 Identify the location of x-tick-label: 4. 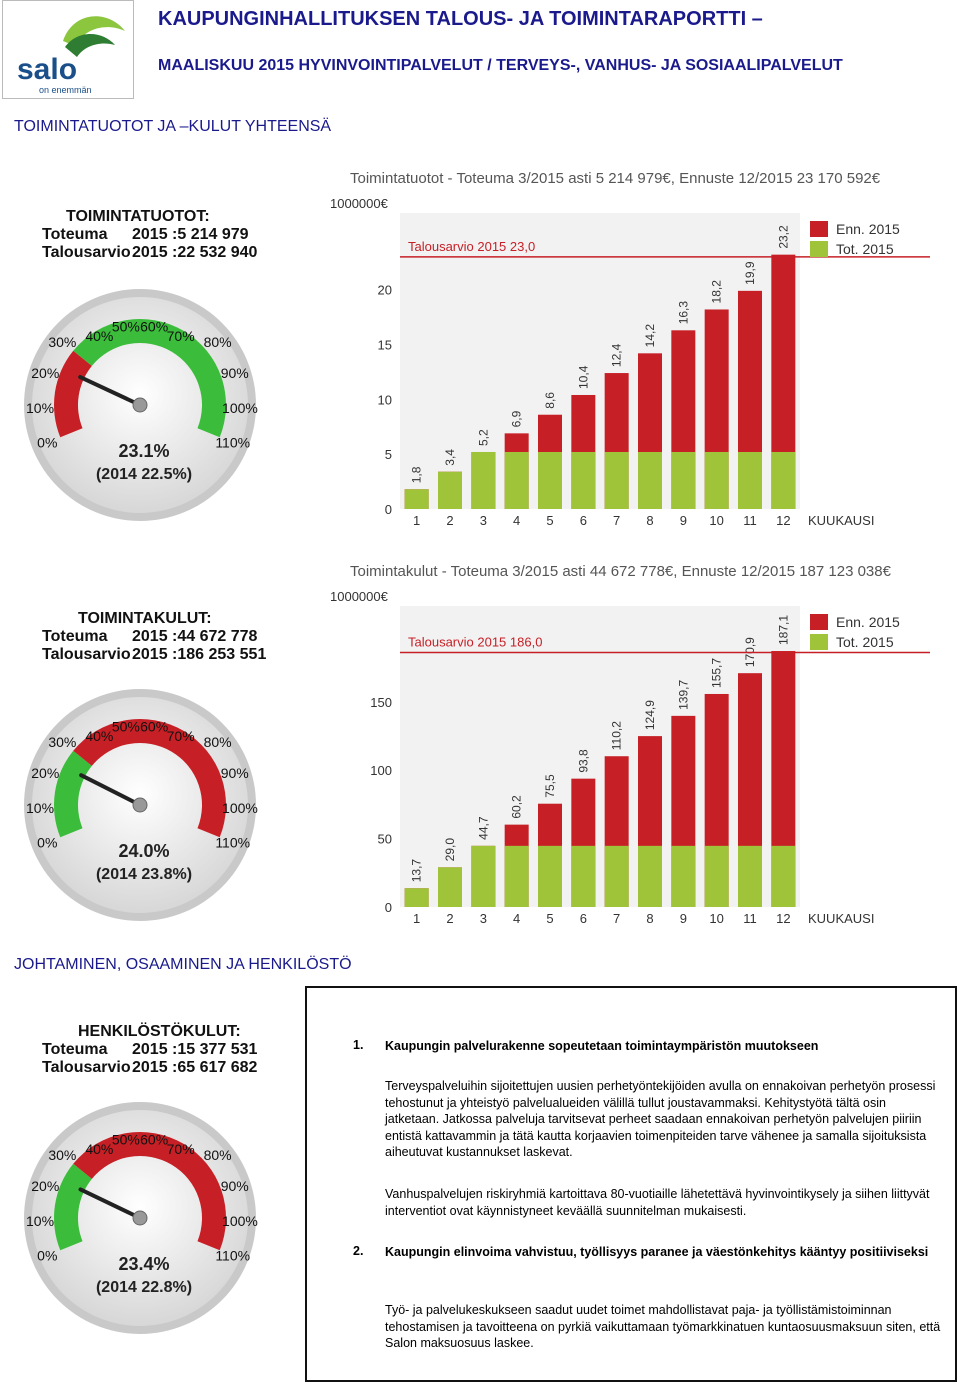
(516, 520).